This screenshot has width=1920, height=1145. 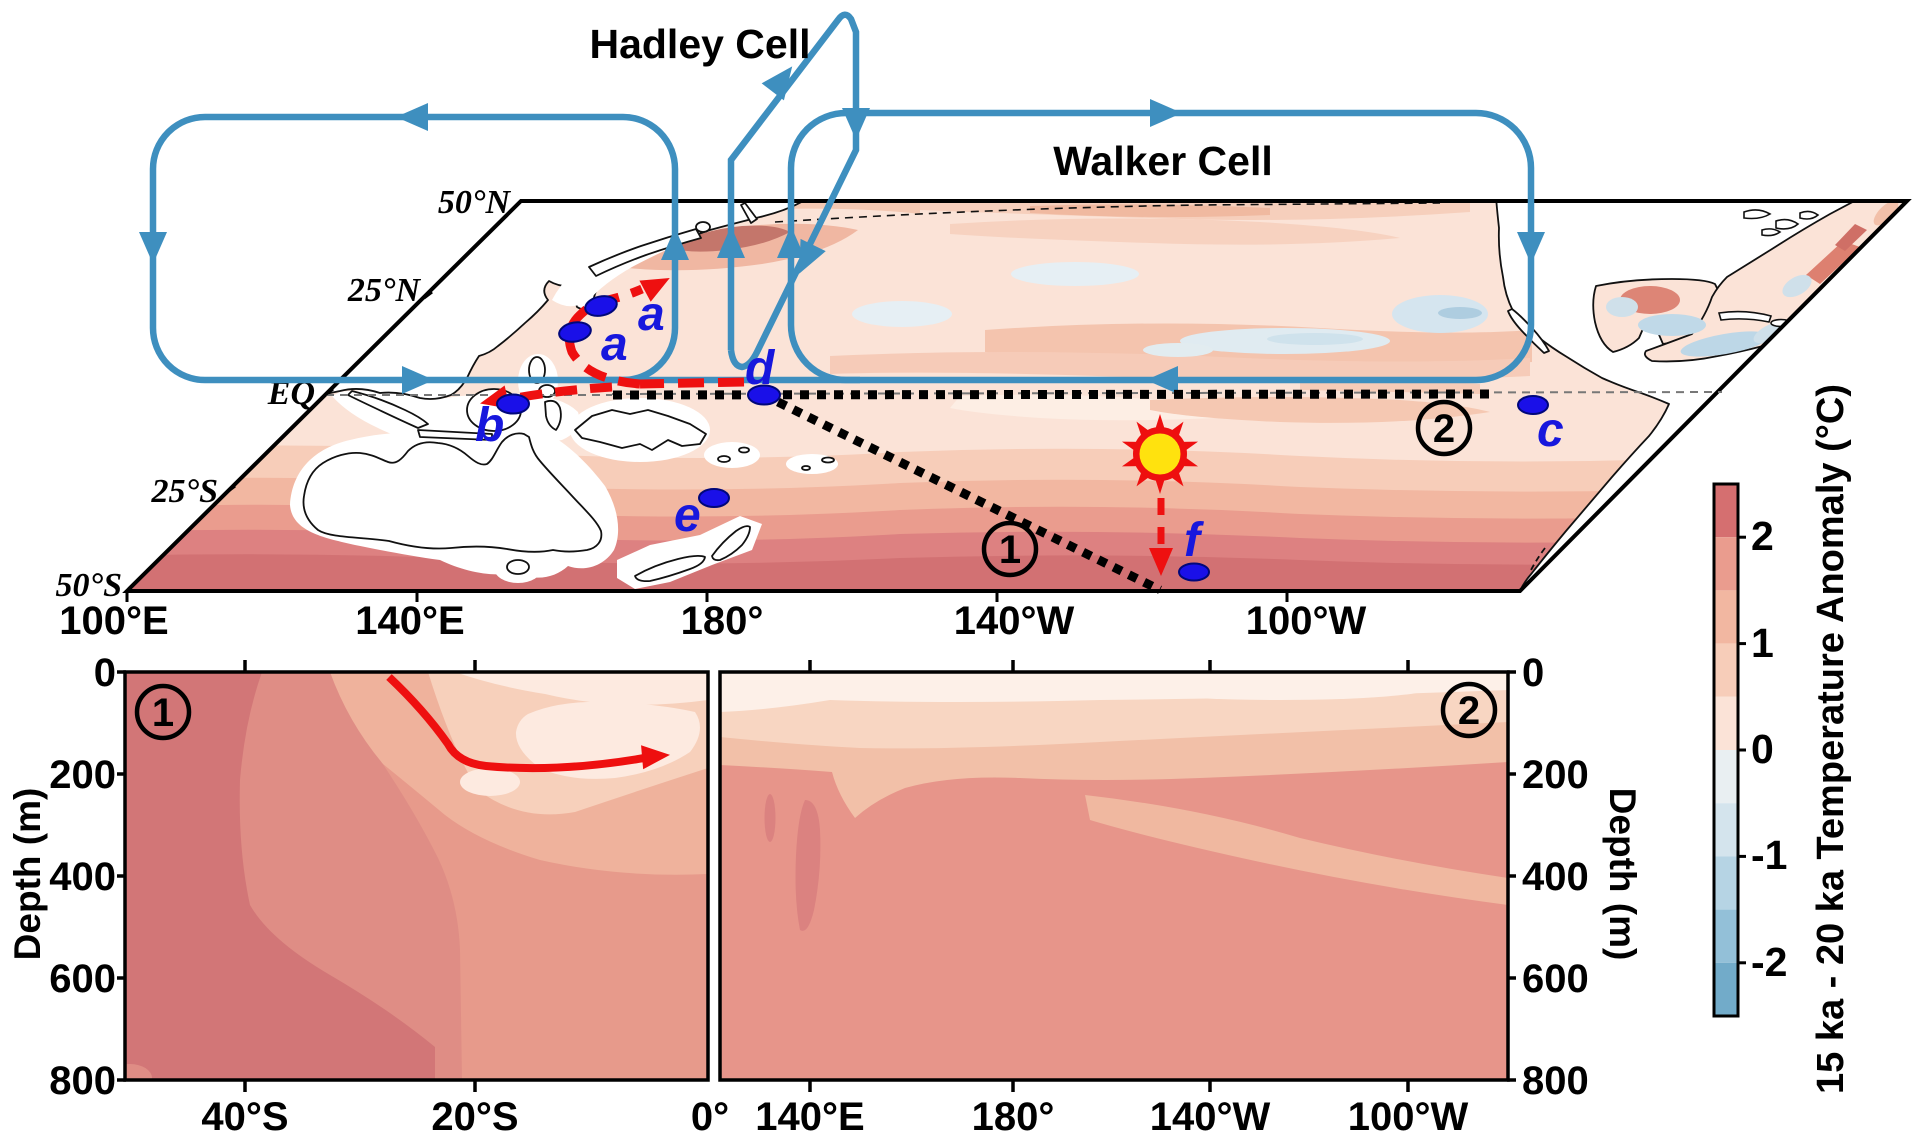 What do you see at coordinates (384, 290) in the screenshot?
I see `svg-text: 25°N` at bounding box center [384, 290].